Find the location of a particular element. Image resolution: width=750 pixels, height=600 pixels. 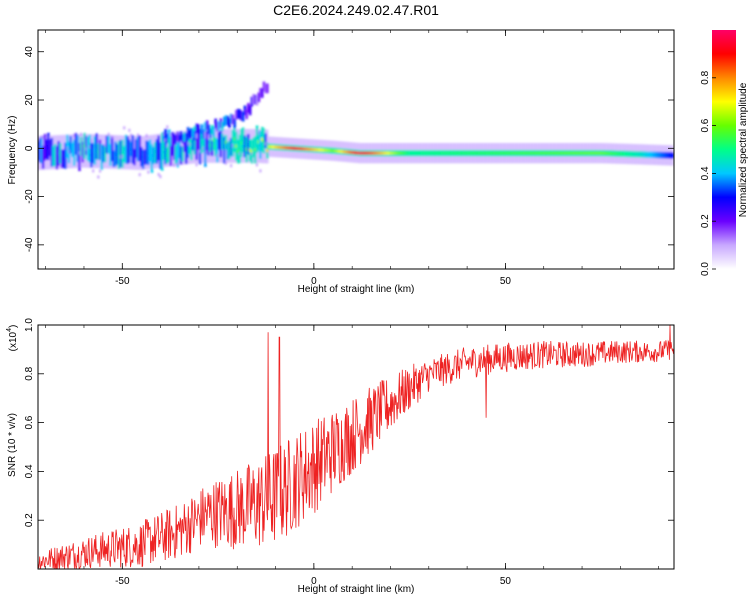

y-tick-label: 20 is located at coordinates (29, 100).